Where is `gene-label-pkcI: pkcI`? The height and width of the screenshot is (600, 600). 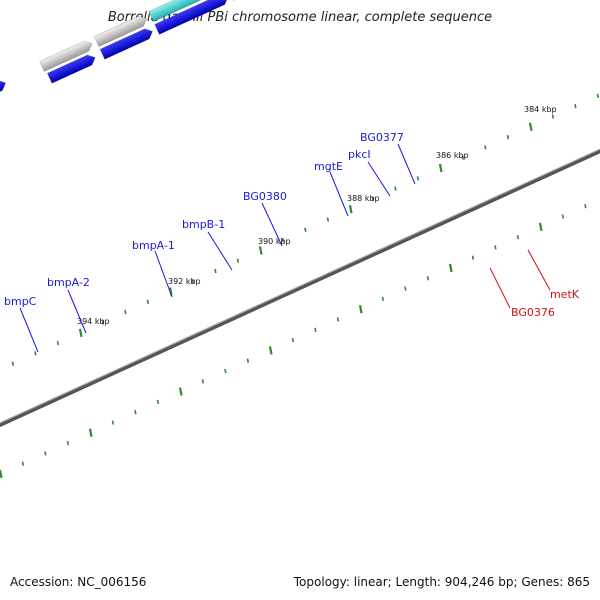
gene-label-pkcI: pkcI is located at coordinates (359, 154).